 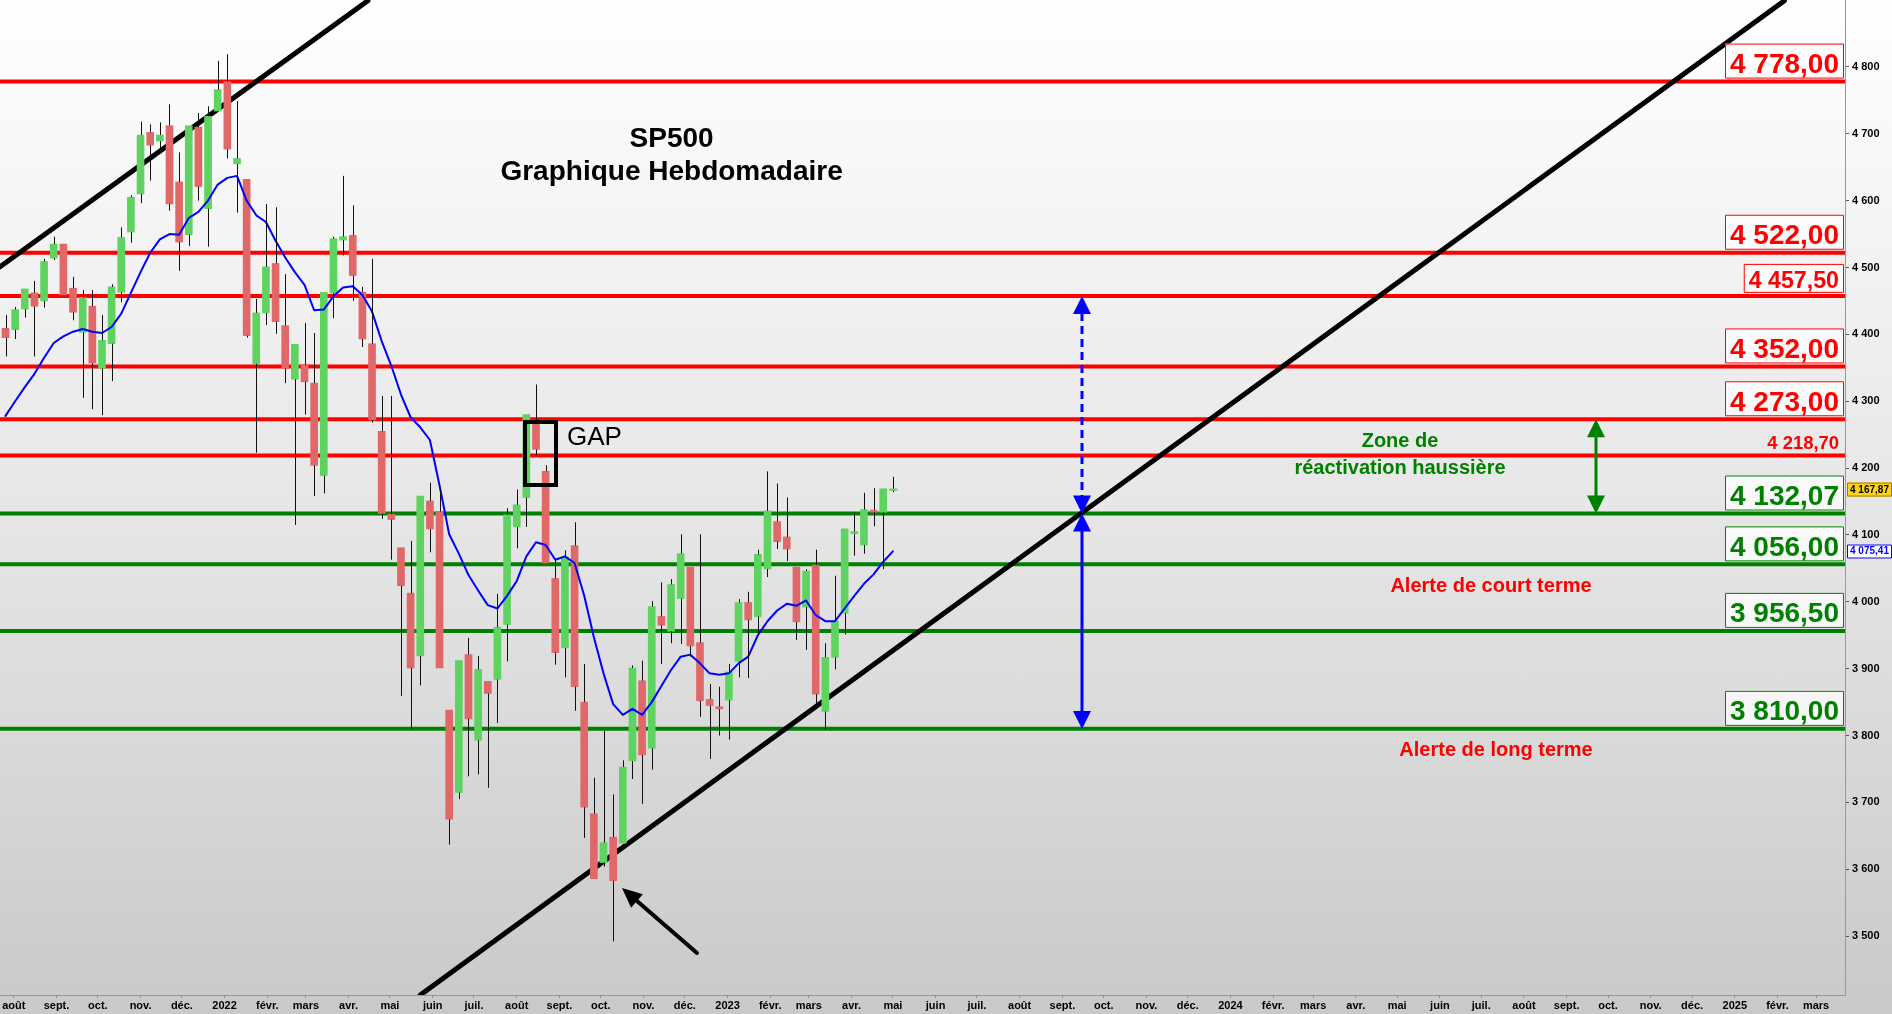 What do you see at coordinates (1496, 748) in the screenshot?
I see `annotation: Alerte de long terme` at bounding box center [1496, 748].